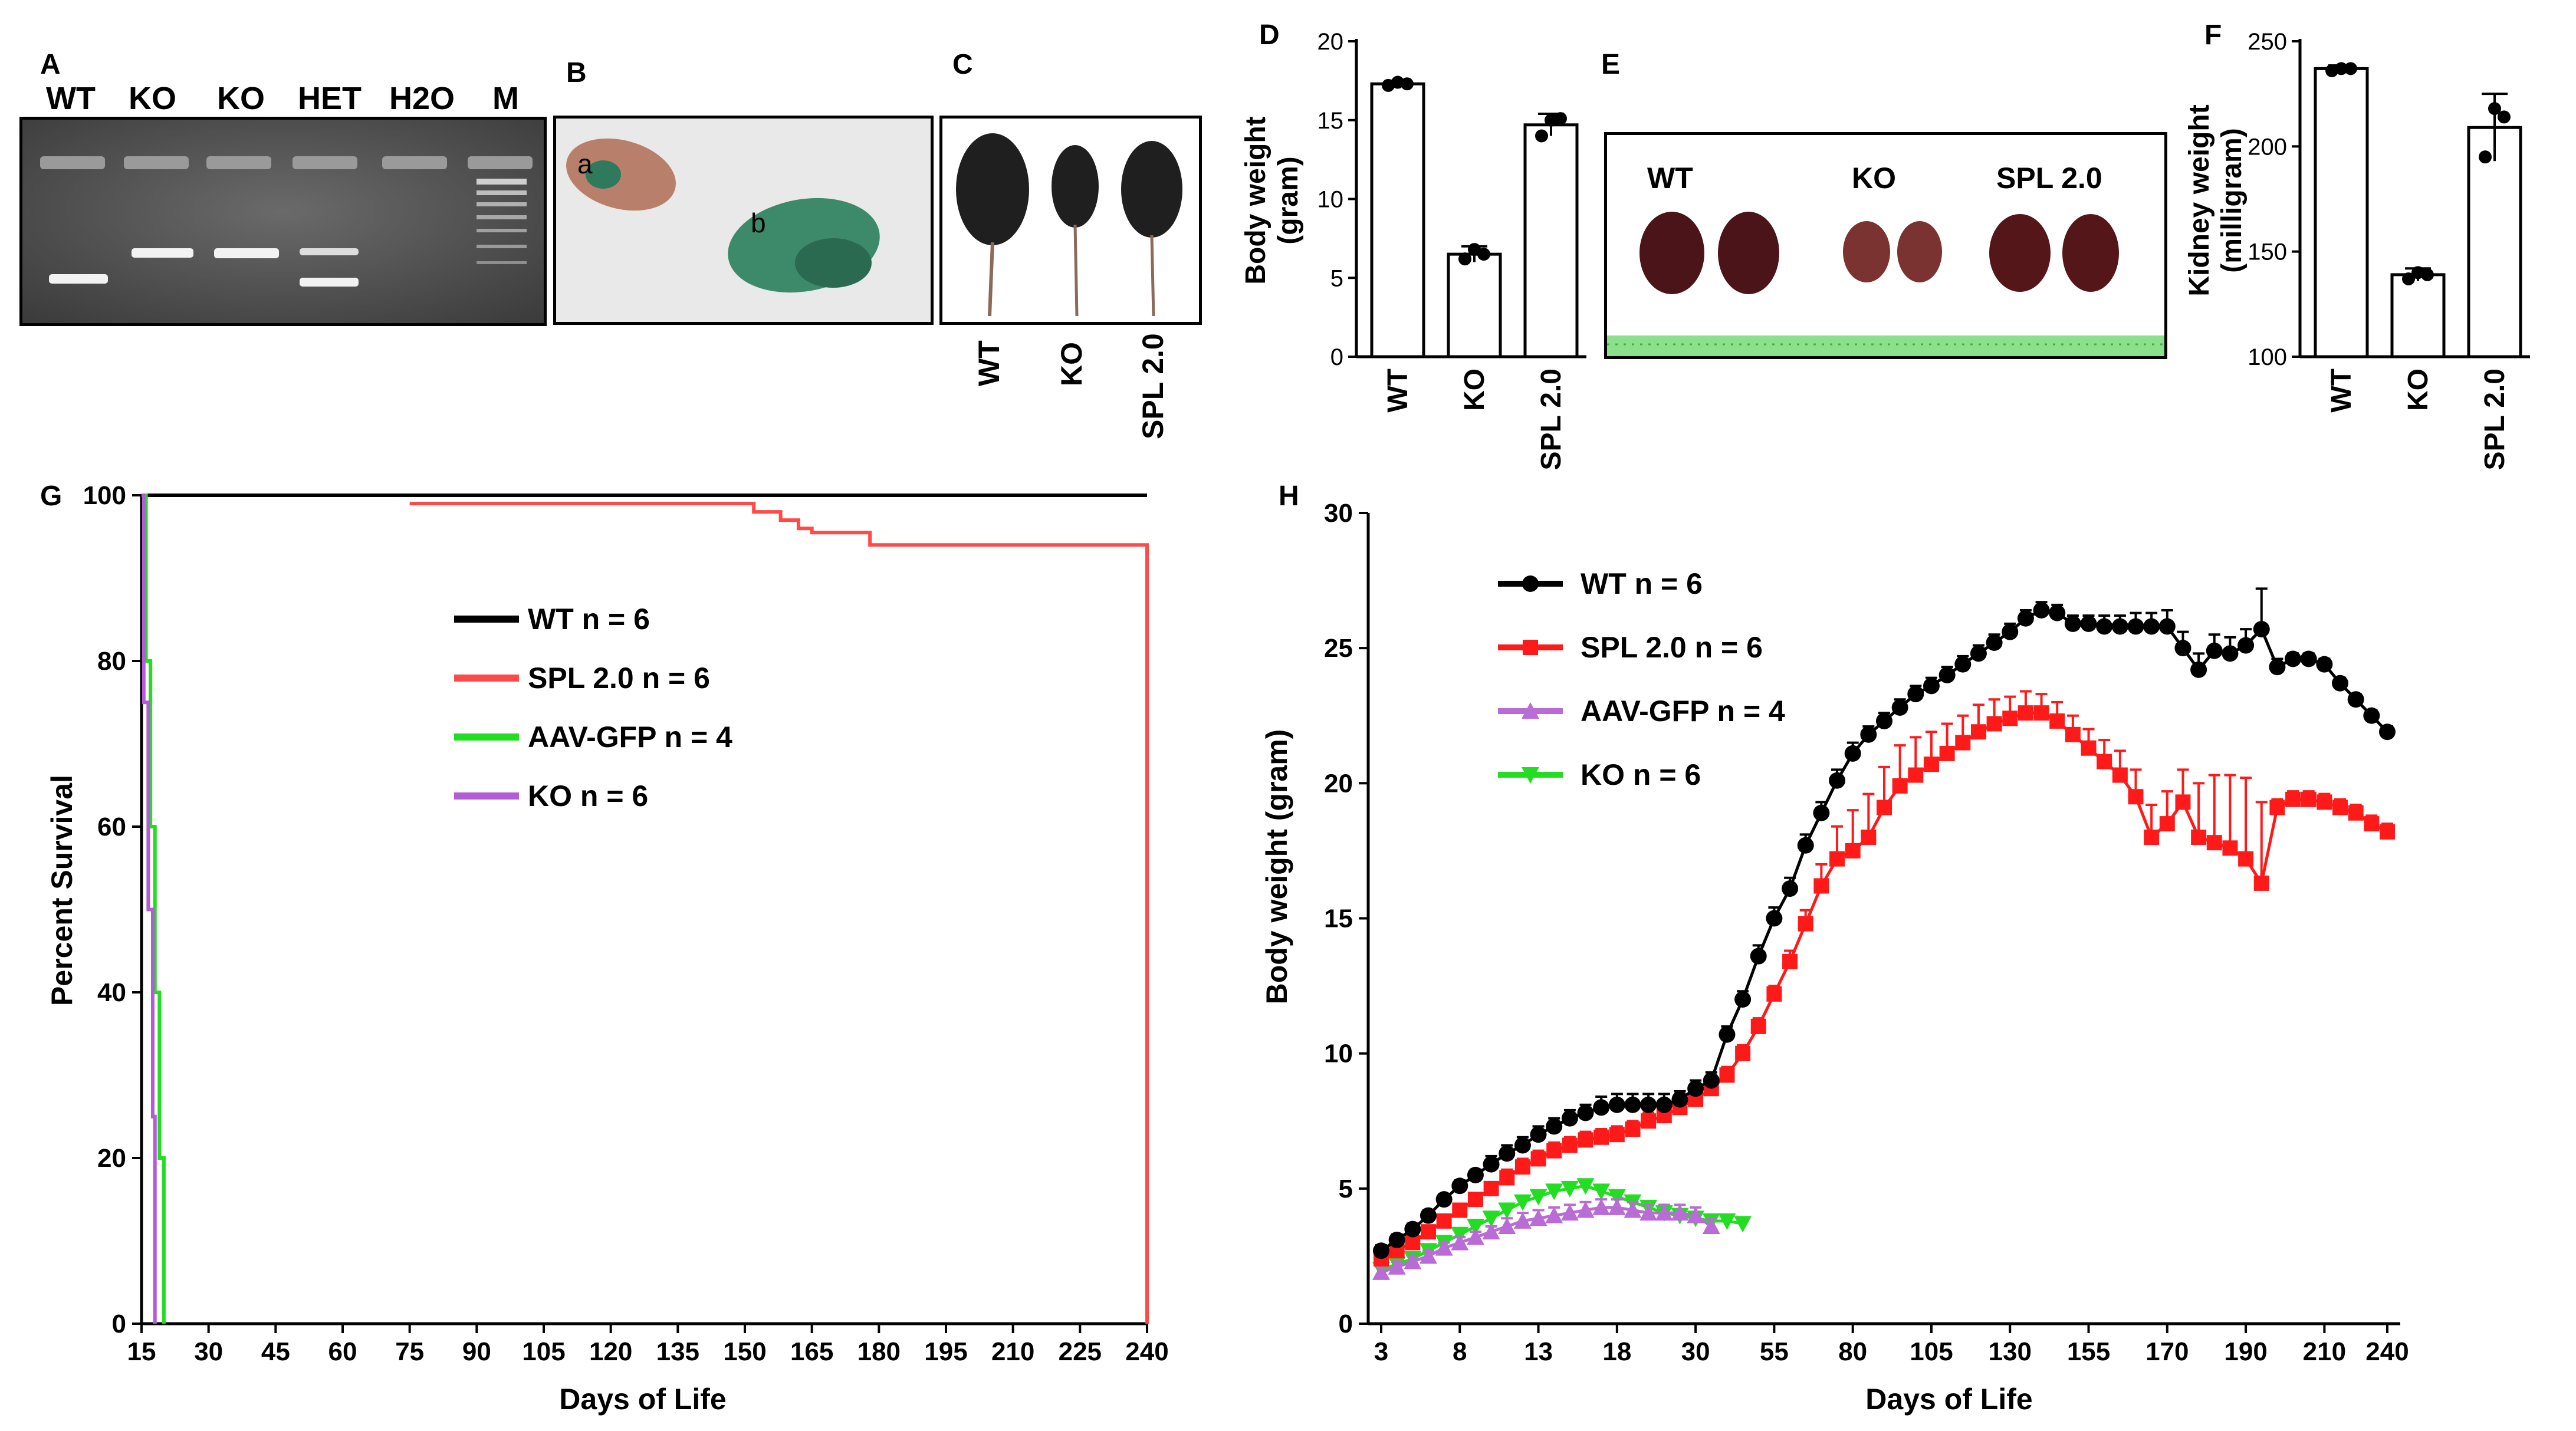 This screenshot has height=1431, width=2576. Describe the element at coordinates (1641, 774) in the screenshot. I see `h-legend-label: KO n = 6` at that location.